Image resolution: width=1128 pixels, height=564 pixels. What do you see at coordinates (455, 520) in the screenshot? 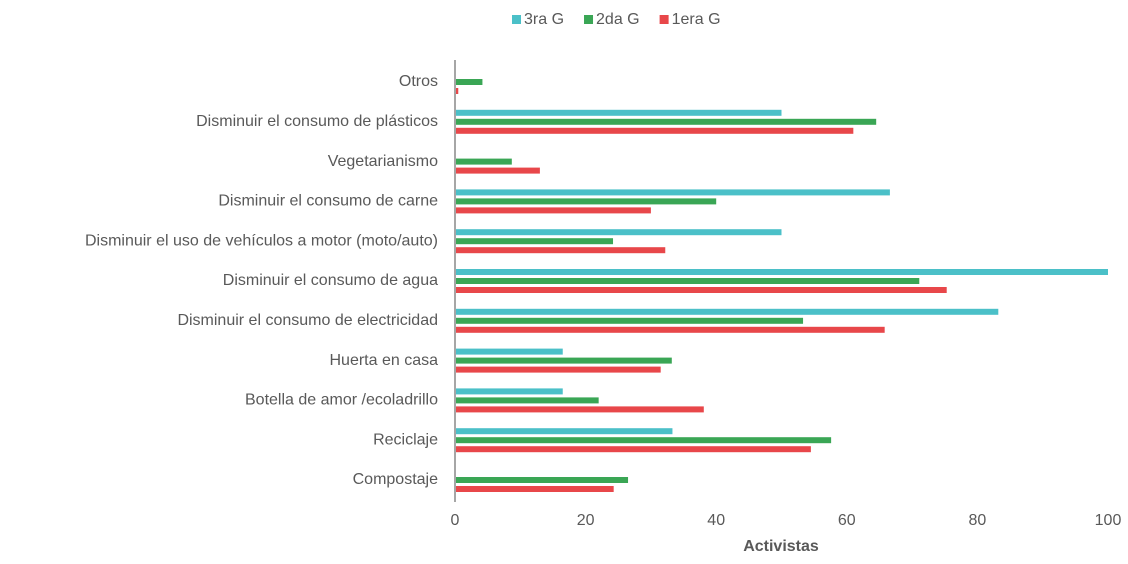
I see `x-tick-label: 0` at bounding box center [455, 520].